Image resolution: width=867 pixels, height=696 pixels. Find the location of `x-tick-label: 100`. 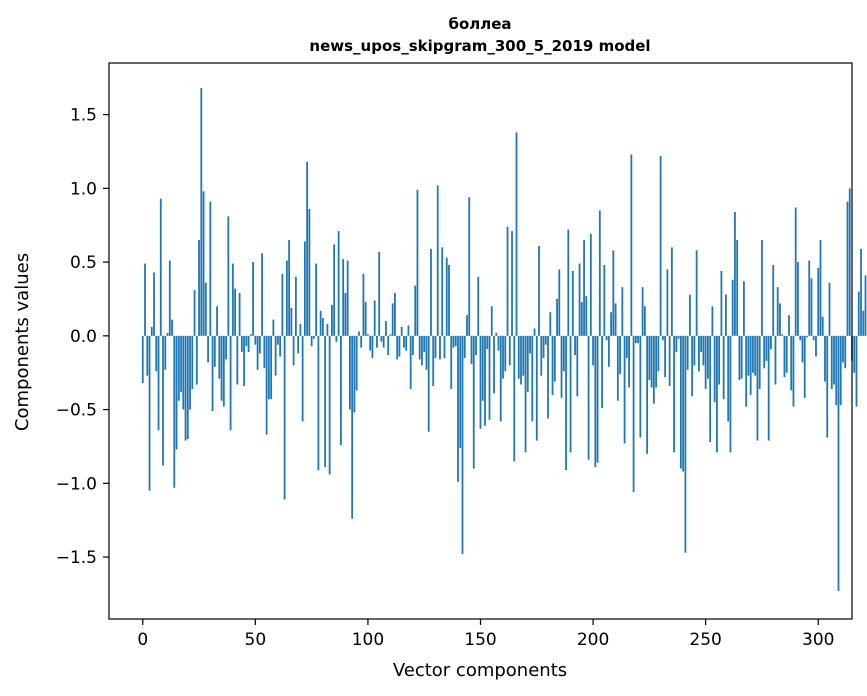

x-tick-label: 100 is located at coordinates (368, 640).